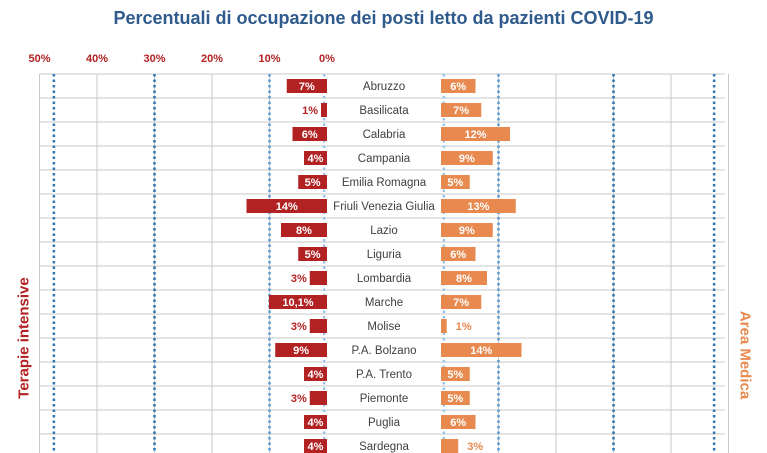  What do you see at coordinates (384, 231) in the screenshot?
I see `category-label: Lazio` at bounding box center [384, 231].